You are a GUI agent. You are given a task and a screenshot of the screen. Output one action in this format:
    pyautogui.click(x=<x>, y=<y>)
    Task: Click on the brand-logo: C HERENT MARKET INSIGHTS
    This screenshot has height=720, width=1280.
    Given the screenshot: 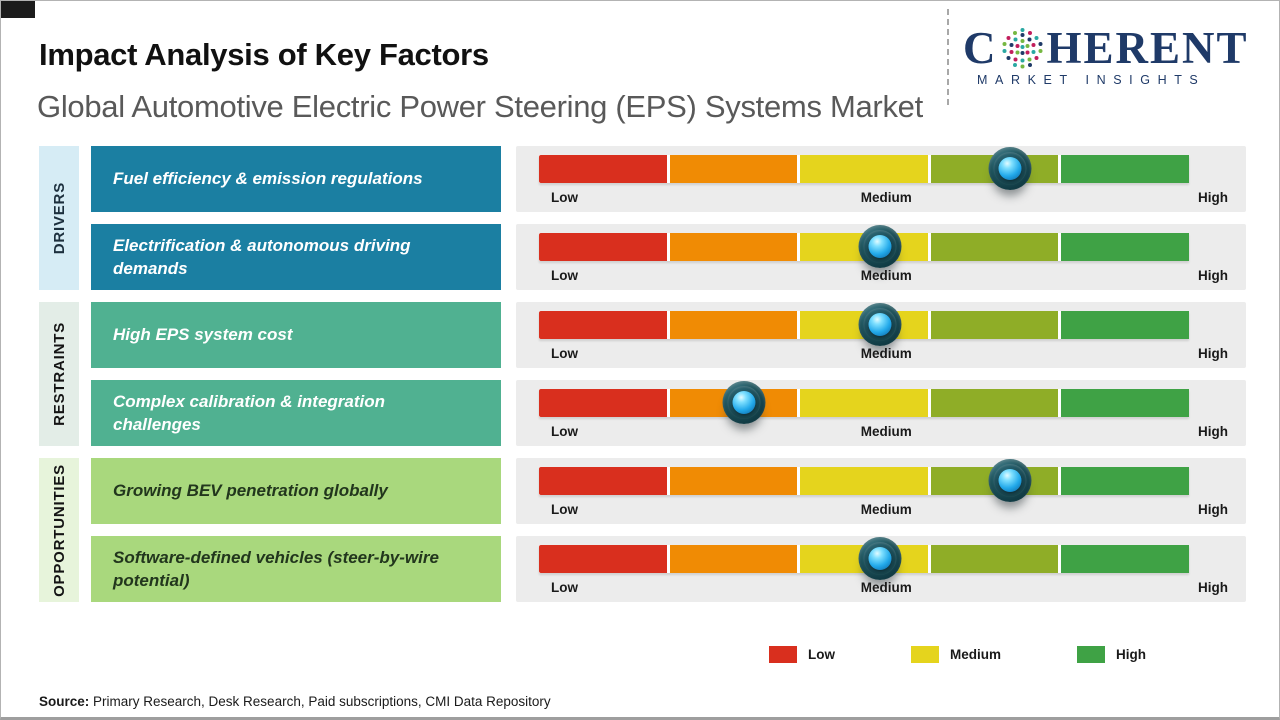 What is the action you would take?
    pyautogui.click(x=1113, y=56)
    